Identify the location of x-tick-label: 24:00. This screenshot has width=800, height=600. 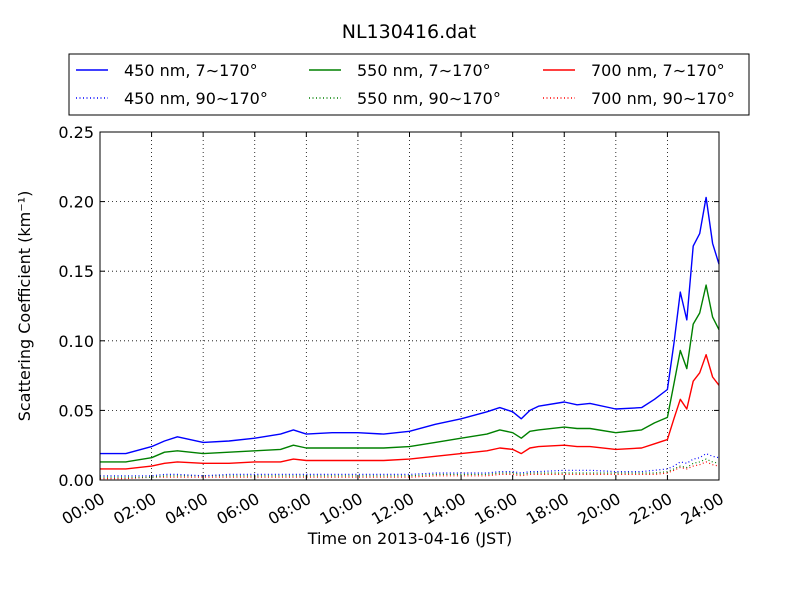
(702, 509).